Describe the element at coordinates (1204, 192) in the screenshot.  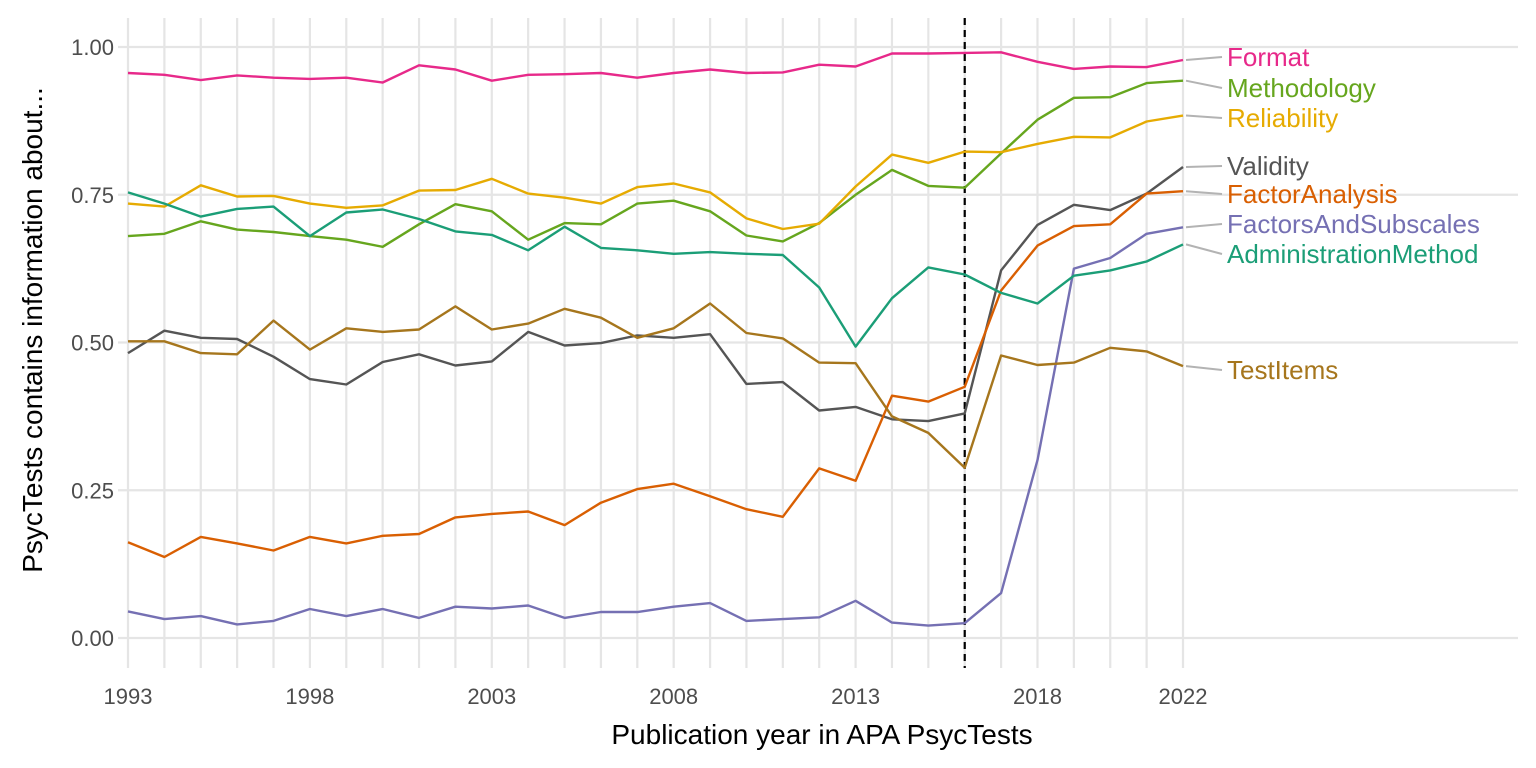
I see `leader-line-FactorAnalysis` at that location.